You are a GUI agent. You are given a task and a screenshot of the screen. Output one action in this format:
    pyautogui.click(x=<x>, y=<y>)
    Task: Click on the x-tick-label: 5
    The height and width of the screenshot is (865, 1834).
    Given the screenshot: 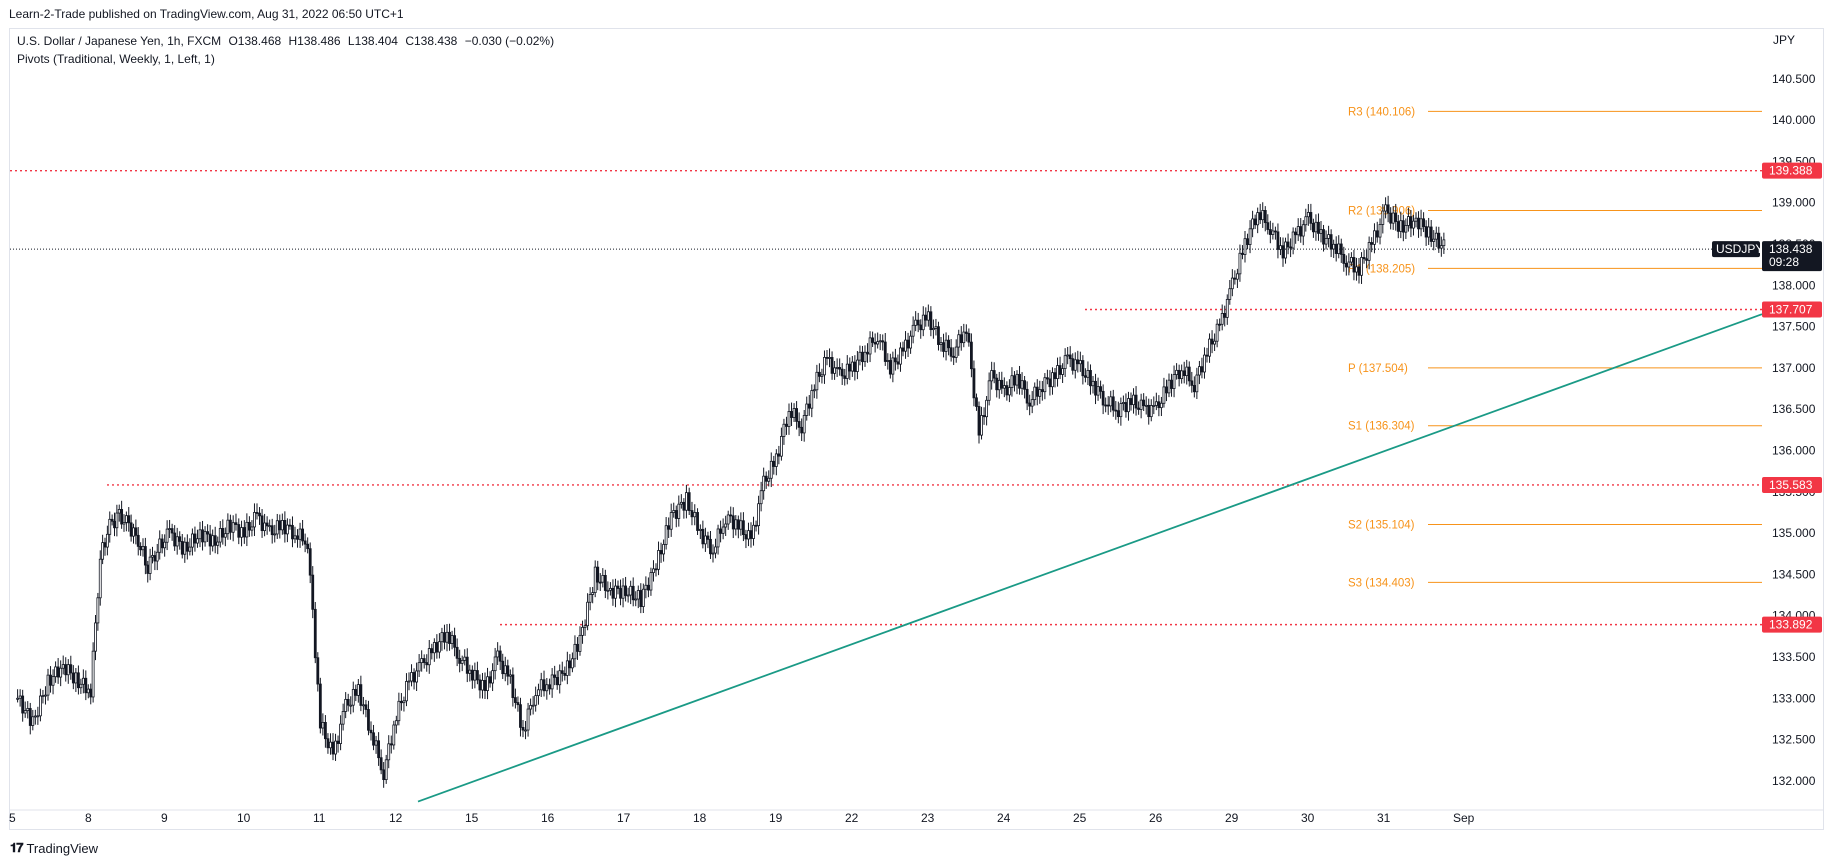 What is the action you would take?
    pyautogui.click(x=12, y=818)
    